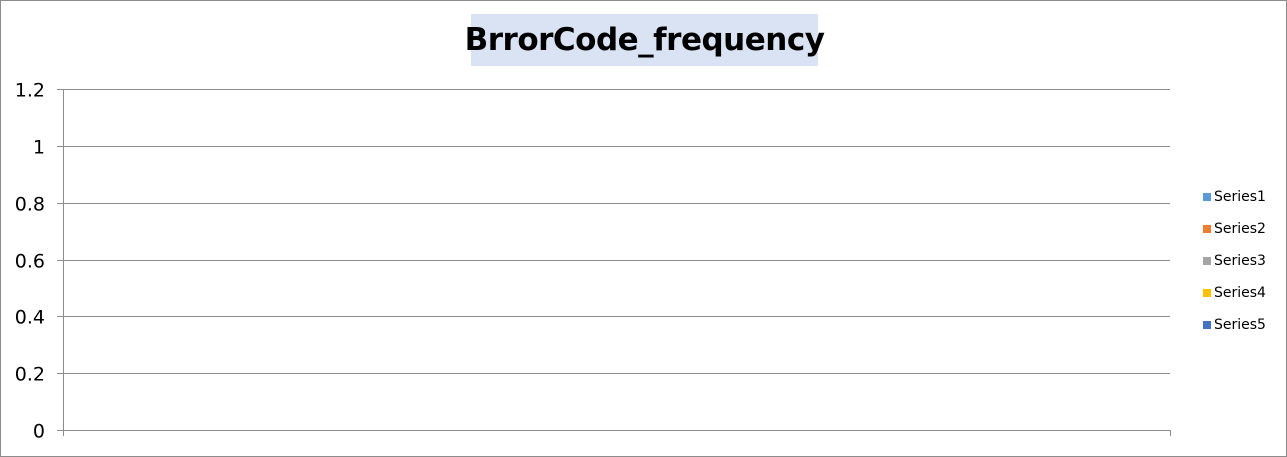 The width and height of the screenshot is (1287, 457). Describe the element at coordinates (39, 148) in the screenshot. I see `y-tick-label: 1` at that location.